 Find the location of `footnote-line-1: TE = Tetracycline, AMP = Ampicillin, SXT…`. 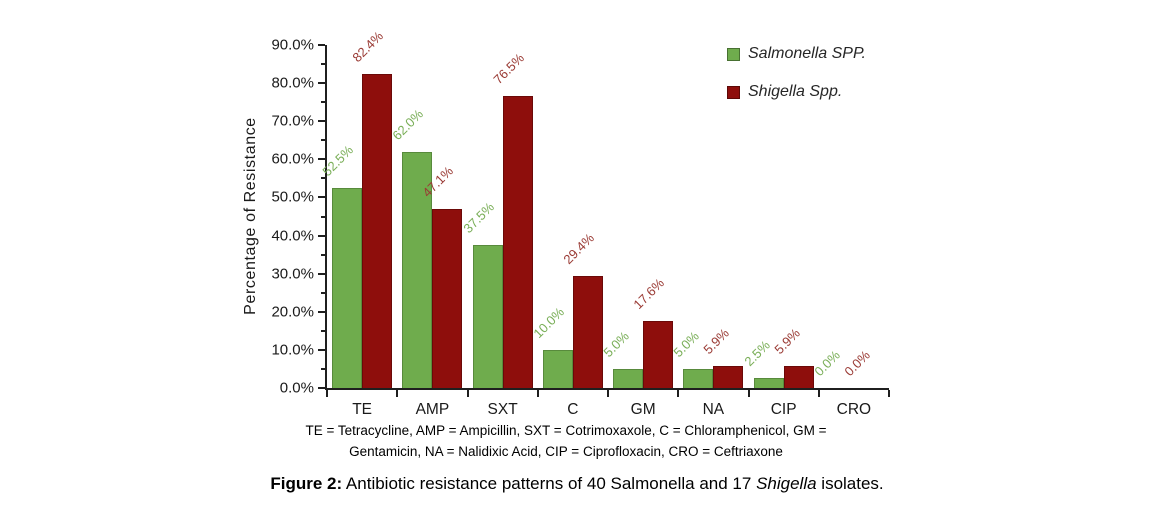

footnote-line-1: TE = Tetracycline, AMP = Ampicillin, SXT… is located at coordinates (566, 430).